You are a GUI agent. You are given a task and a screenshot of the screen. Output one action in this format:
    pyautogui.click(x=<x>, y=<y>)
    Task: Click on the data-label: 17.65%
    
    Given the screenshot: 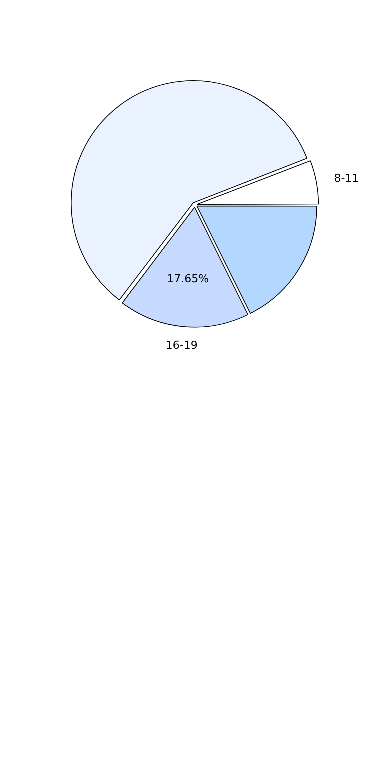 What is the action you would take?
    pyautogui.click(x=188, y=279)
    